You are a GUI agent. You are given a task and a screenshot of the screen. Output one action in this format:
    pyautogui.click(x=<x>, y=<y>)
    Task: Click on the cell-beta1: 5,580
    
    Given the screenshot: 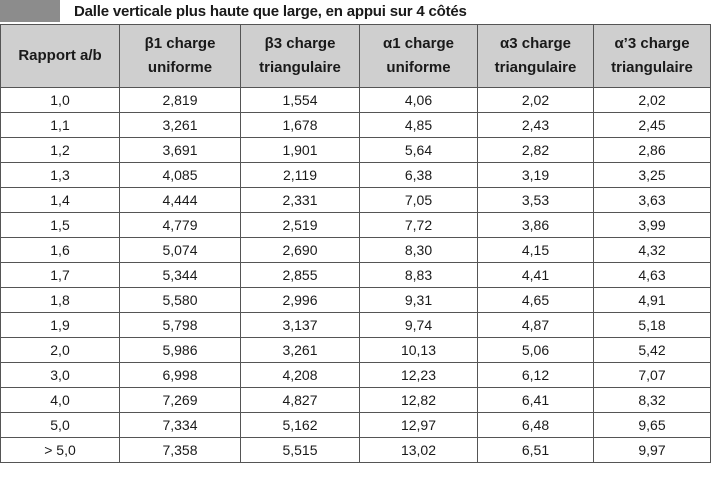 What is the action you would take?
    pyautogui.click(x=180, y=300)
    